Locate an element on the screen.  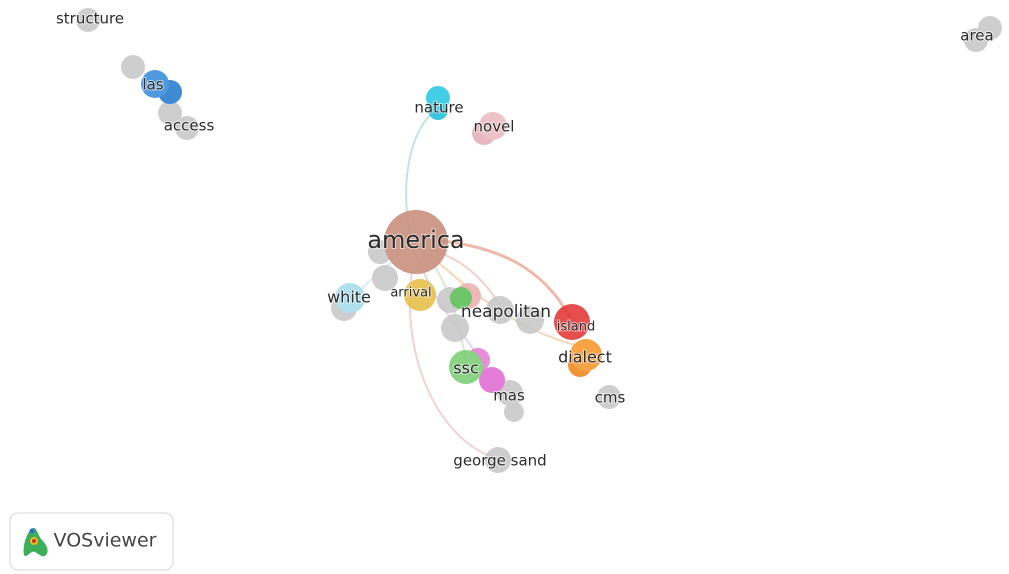
node-label: neapolitan is located at coordinates (506, 312).